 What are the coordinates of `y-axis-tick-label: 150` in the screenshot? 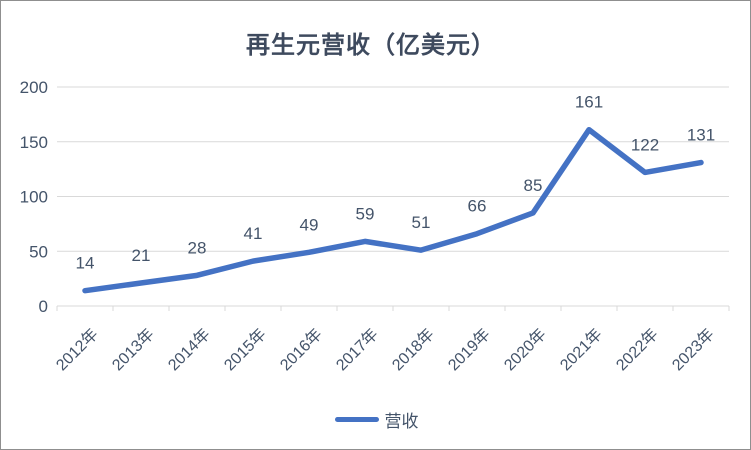 It's located at (34, 142).